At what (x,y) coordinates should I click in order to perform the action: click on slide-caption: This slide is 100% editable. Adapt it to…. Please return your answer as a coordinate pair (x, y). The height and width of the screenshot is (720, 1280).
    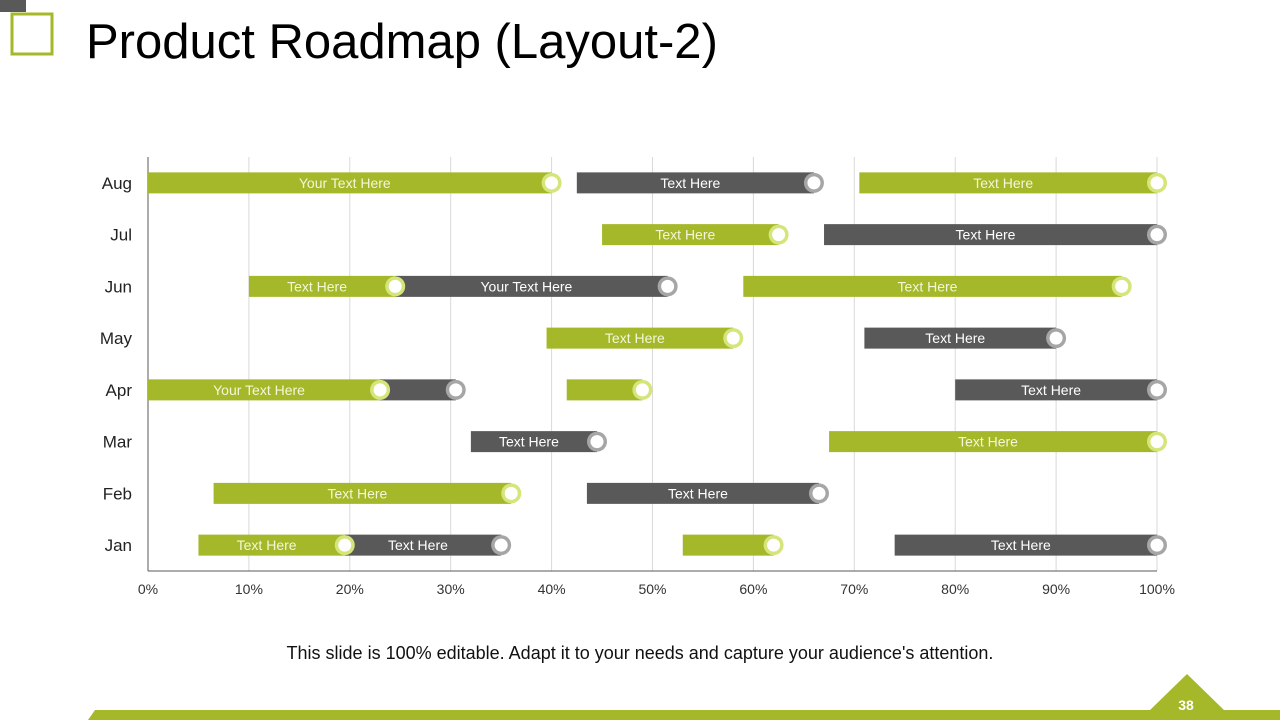
    Looking at the image, I should click on (640, 653).